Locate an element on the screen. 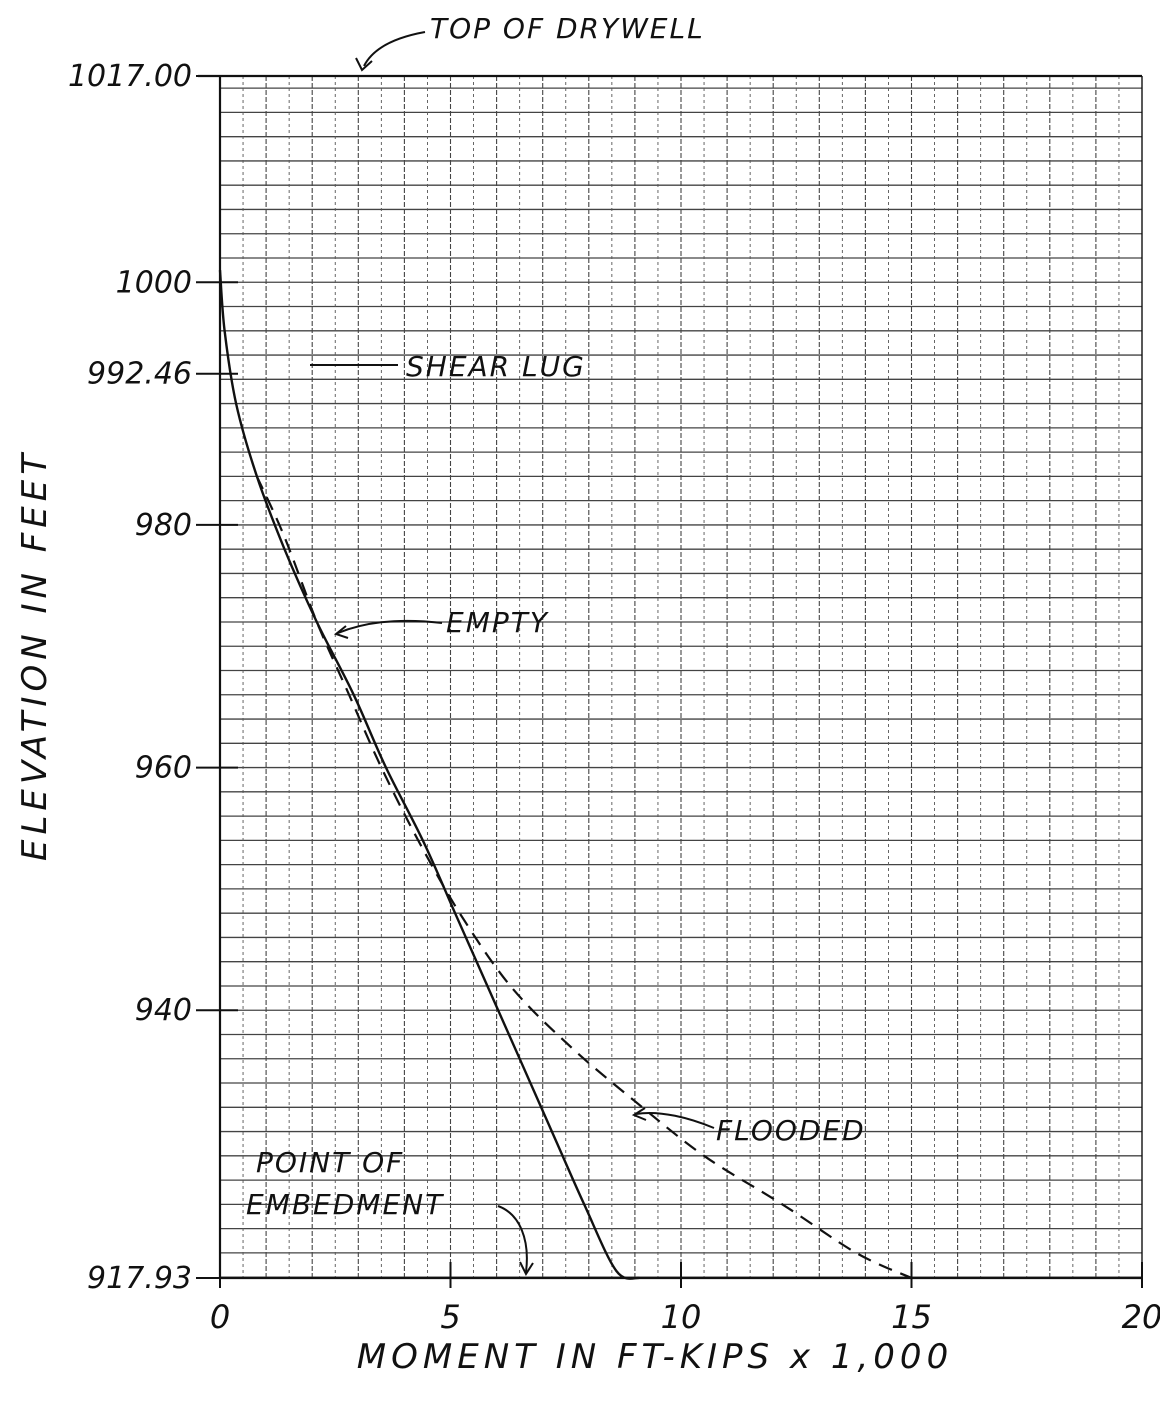  annotation-top-of-drywell: TOP OF DRYWELL is located at coordinates (567, 28).